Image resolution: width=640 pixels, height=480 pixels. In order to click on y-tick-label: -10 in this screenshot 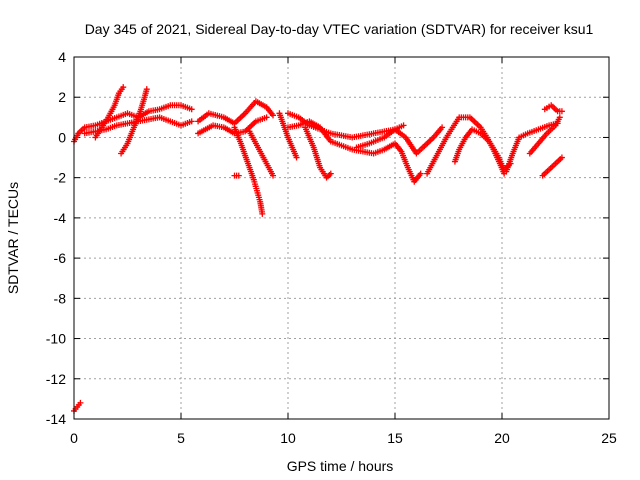, I will do `click(56, 339)`.